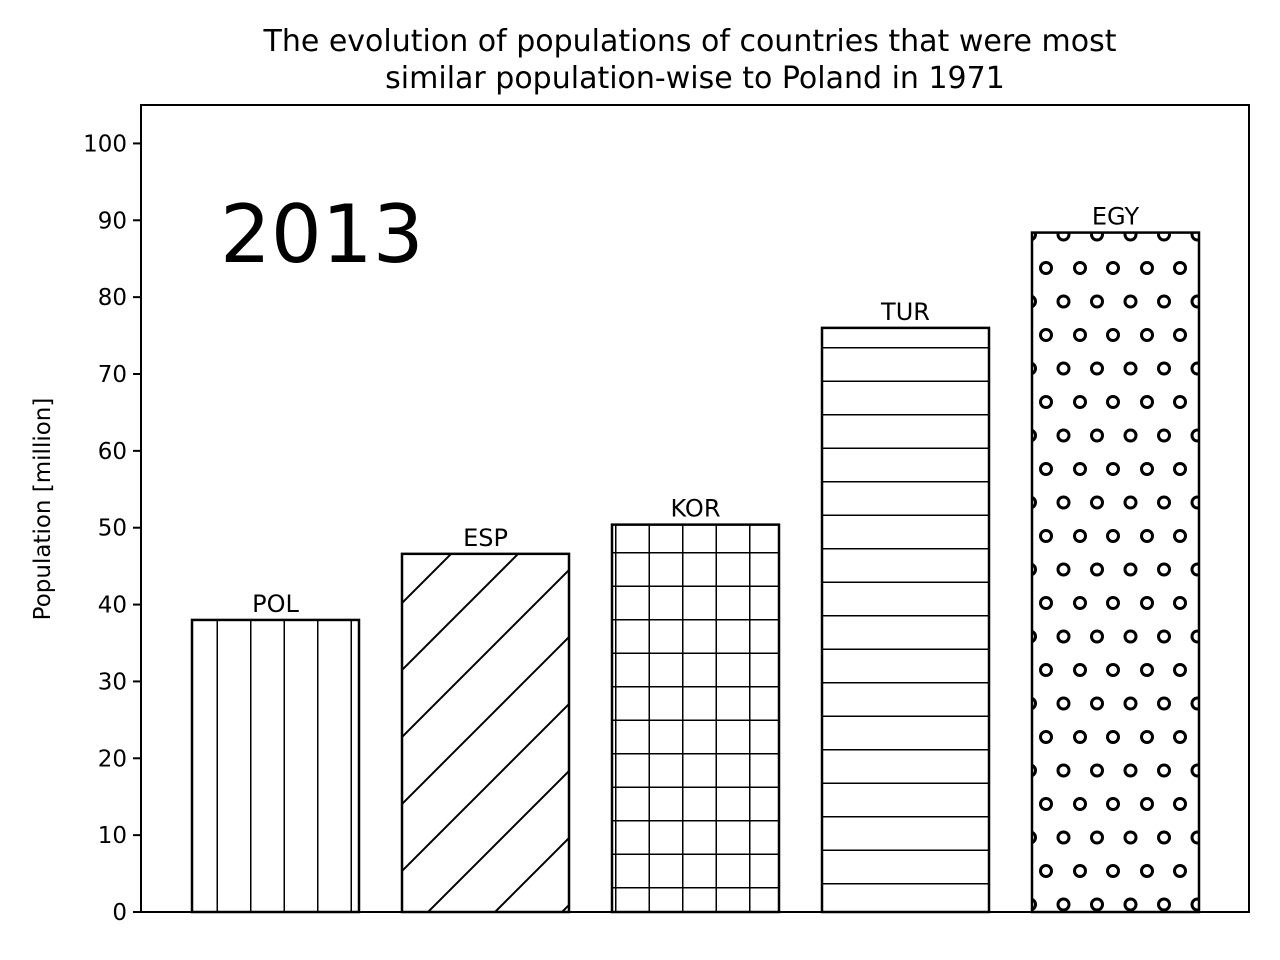  Describe the element at coordinates (112, 759) in the screenshot. I see `y-tick-label: 20` at that location.